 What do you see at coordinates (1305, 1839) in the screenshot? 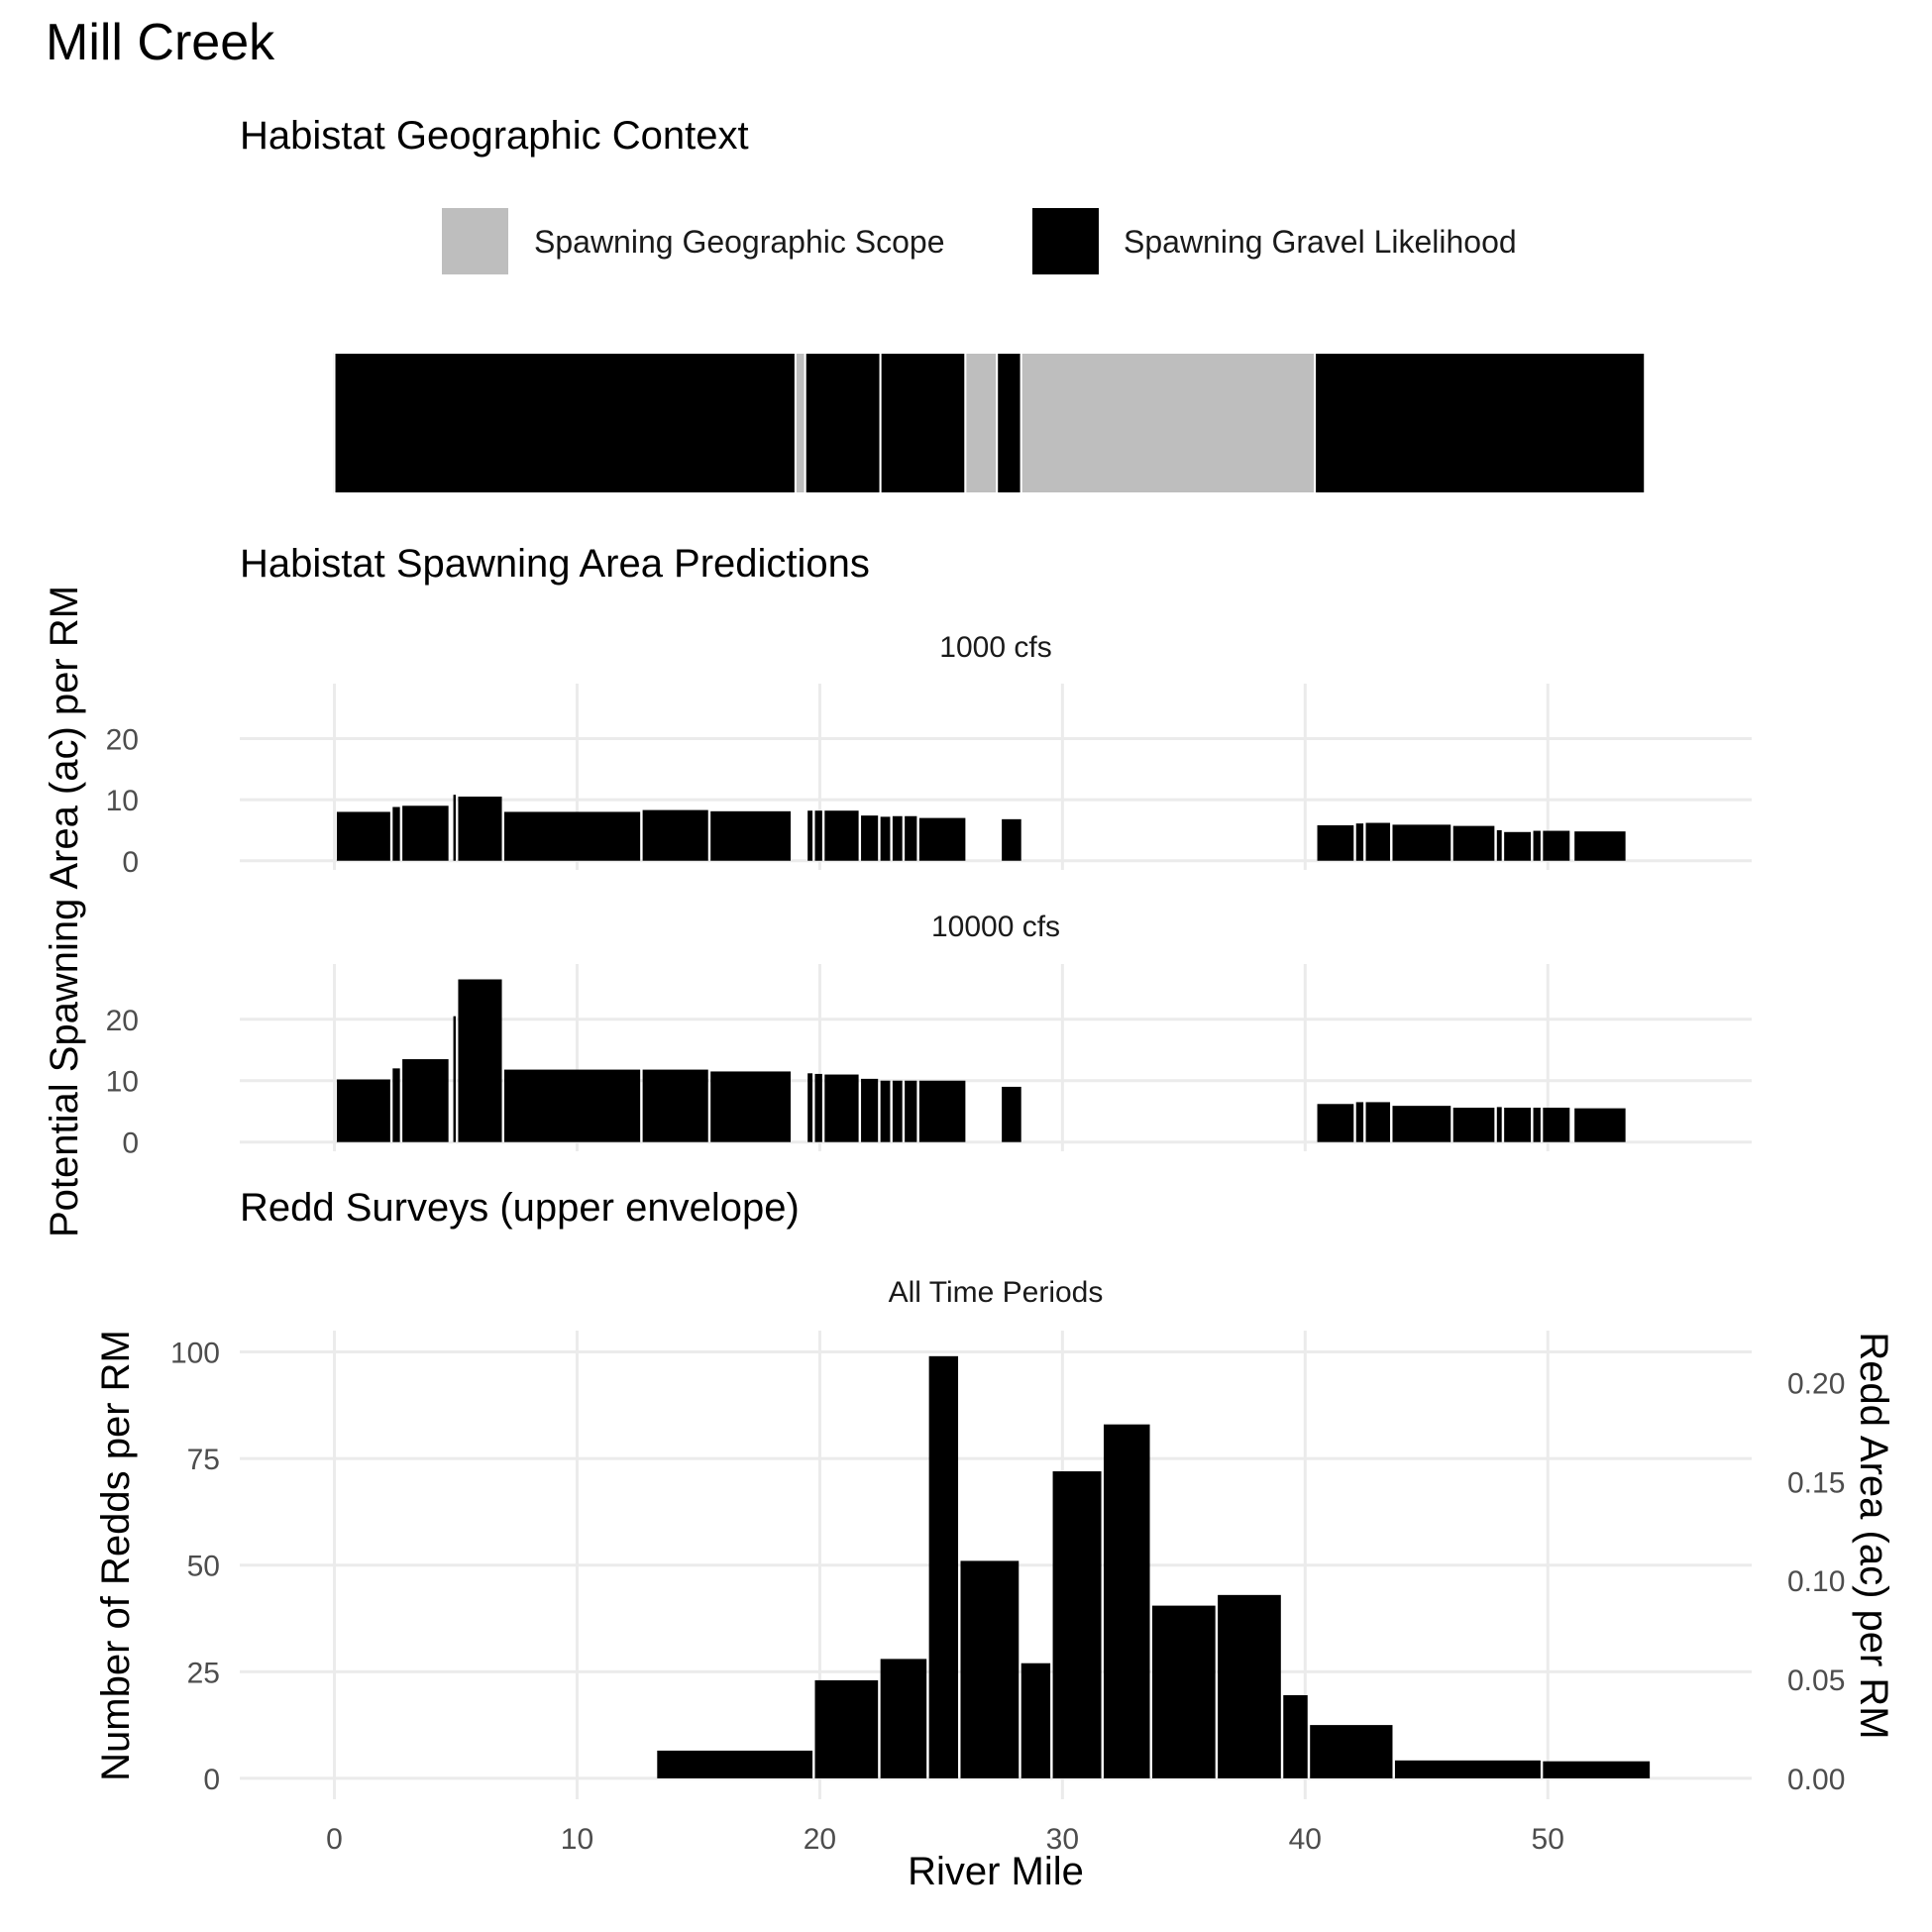
I see `x-tick-label: 40` at bounding box center [1305, 1839].